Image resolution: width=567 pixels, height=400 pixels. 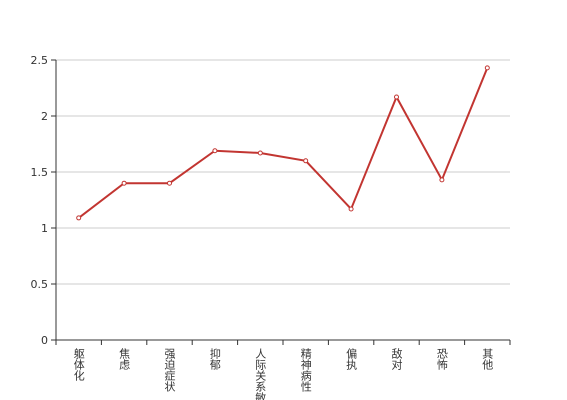 What do you see at coordinates (441, 359) in the screenshot?
I see `x-tick-label: 恐怖` at bounding box center [441, 359].